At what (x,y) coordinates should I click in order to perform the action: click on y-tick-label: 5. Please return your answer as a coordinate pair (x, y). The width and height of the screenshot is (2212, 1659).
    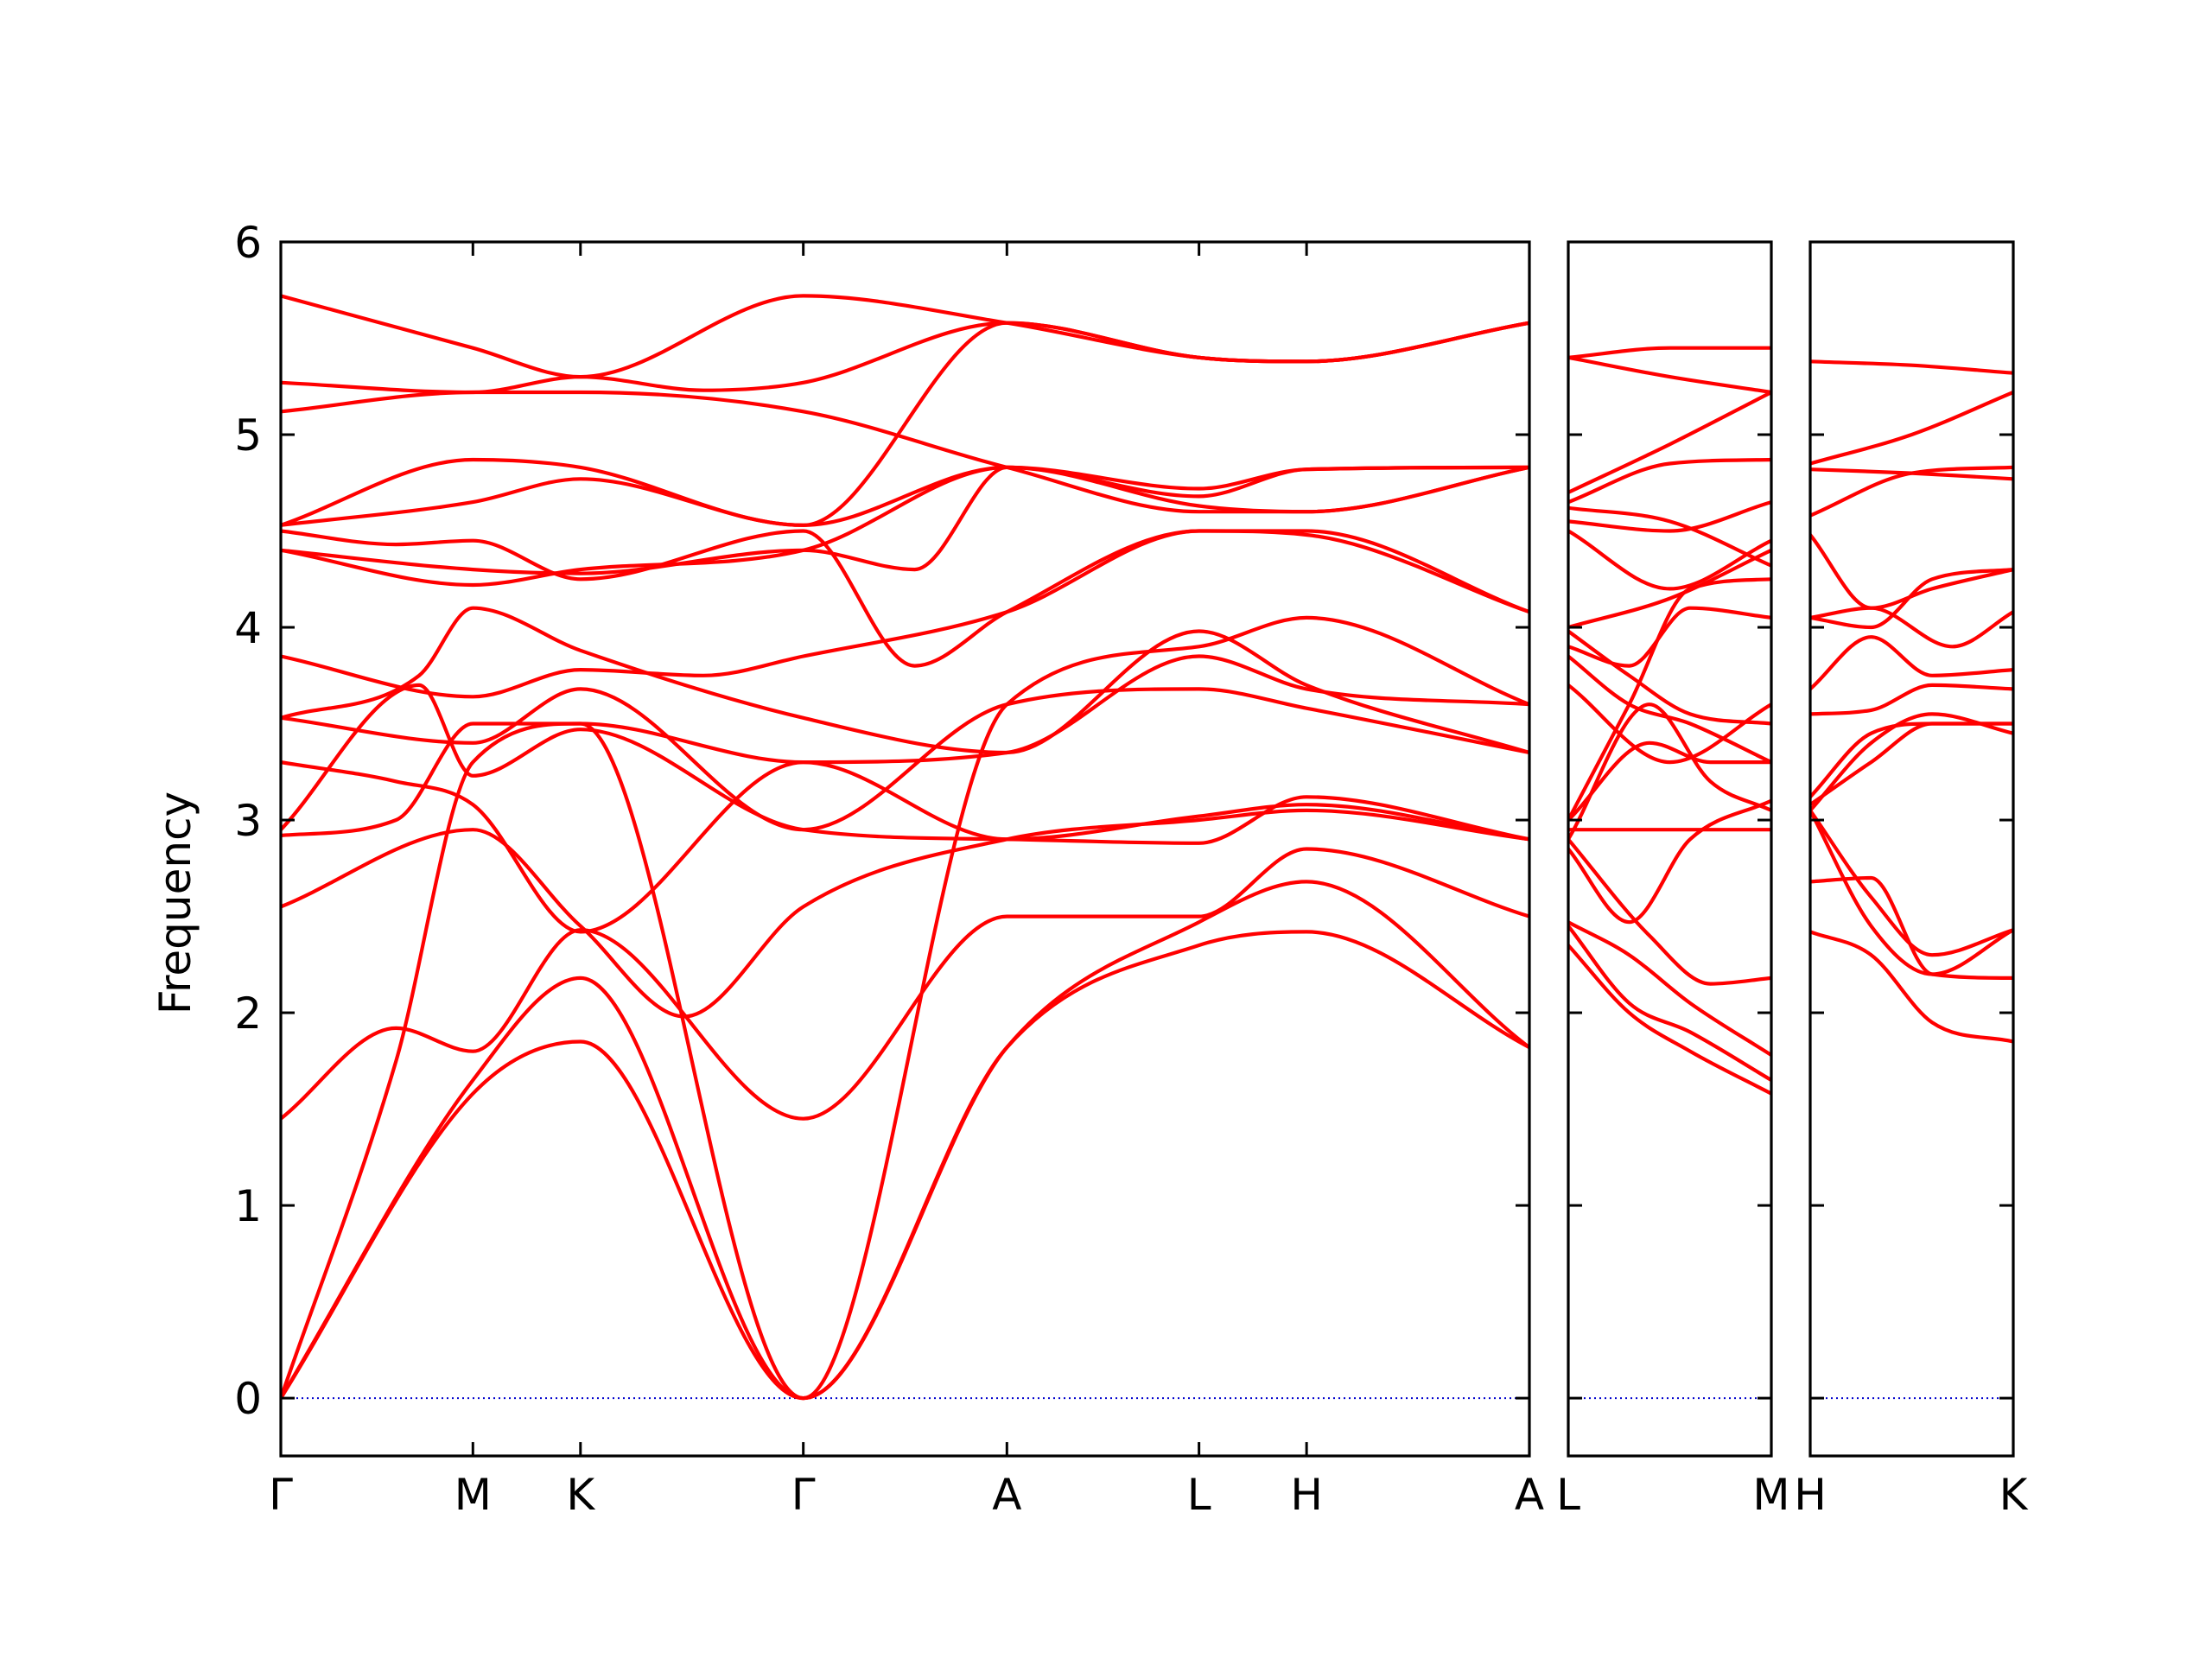
    Looking at the image, I should click on (248, 435).